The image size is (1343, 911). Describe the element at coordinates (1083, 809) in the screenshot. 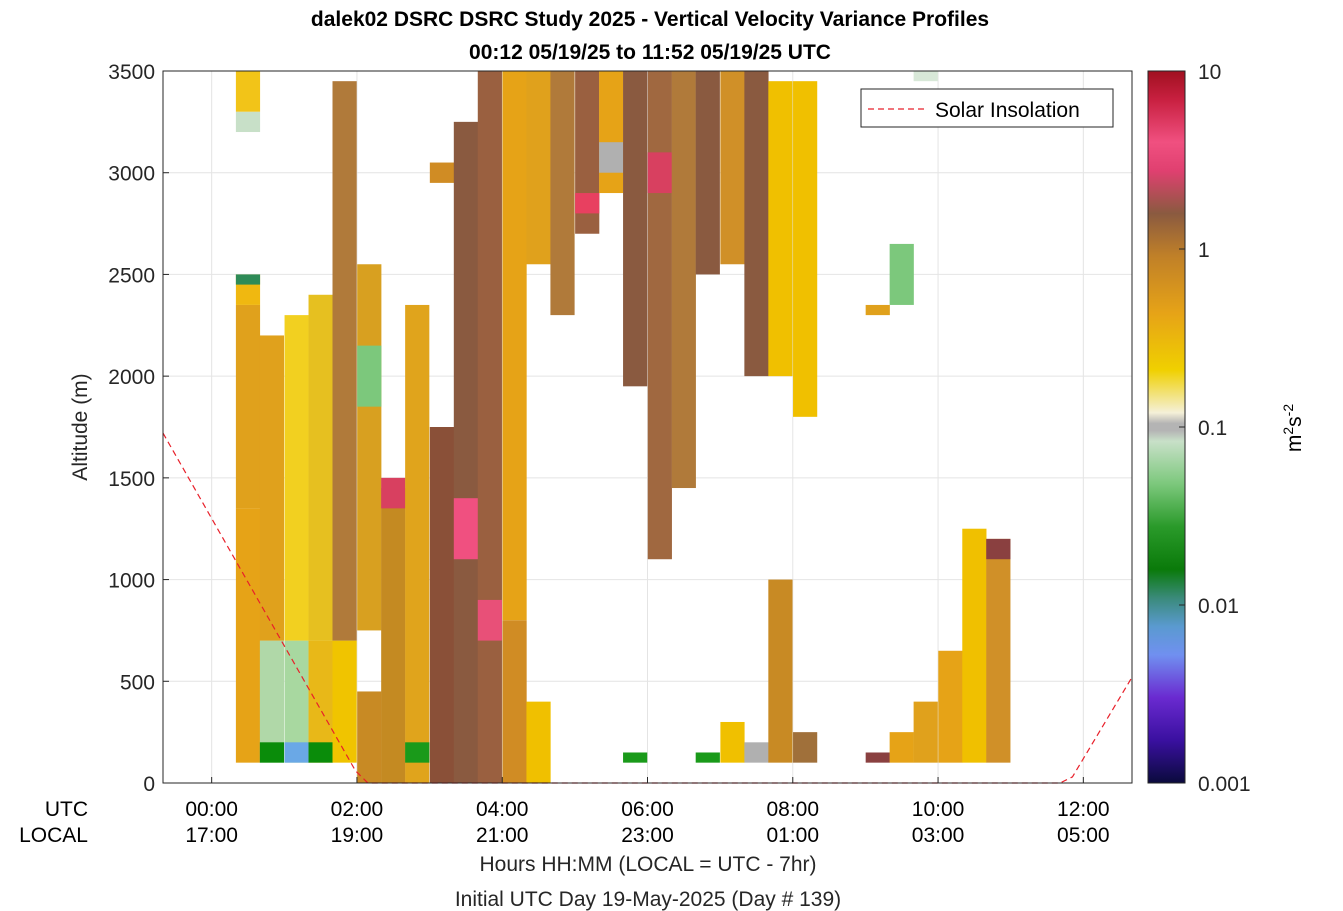

I see `x-tick-label-utc: 12:00` at that location.